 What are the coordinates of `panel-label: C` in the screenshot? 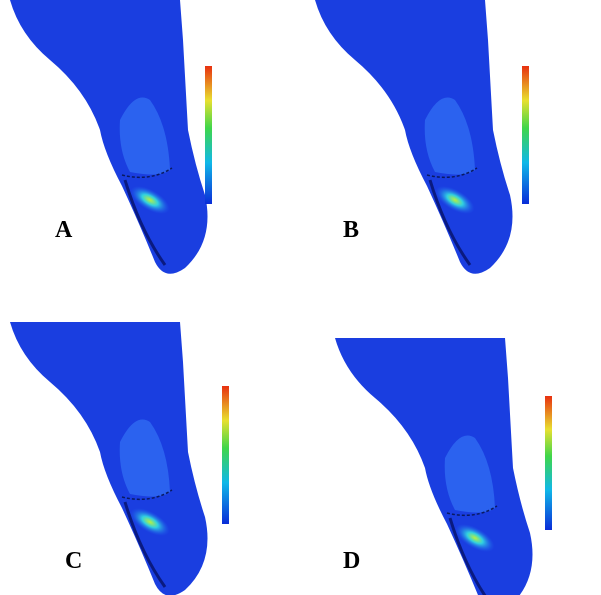 It's located at (73, 561).